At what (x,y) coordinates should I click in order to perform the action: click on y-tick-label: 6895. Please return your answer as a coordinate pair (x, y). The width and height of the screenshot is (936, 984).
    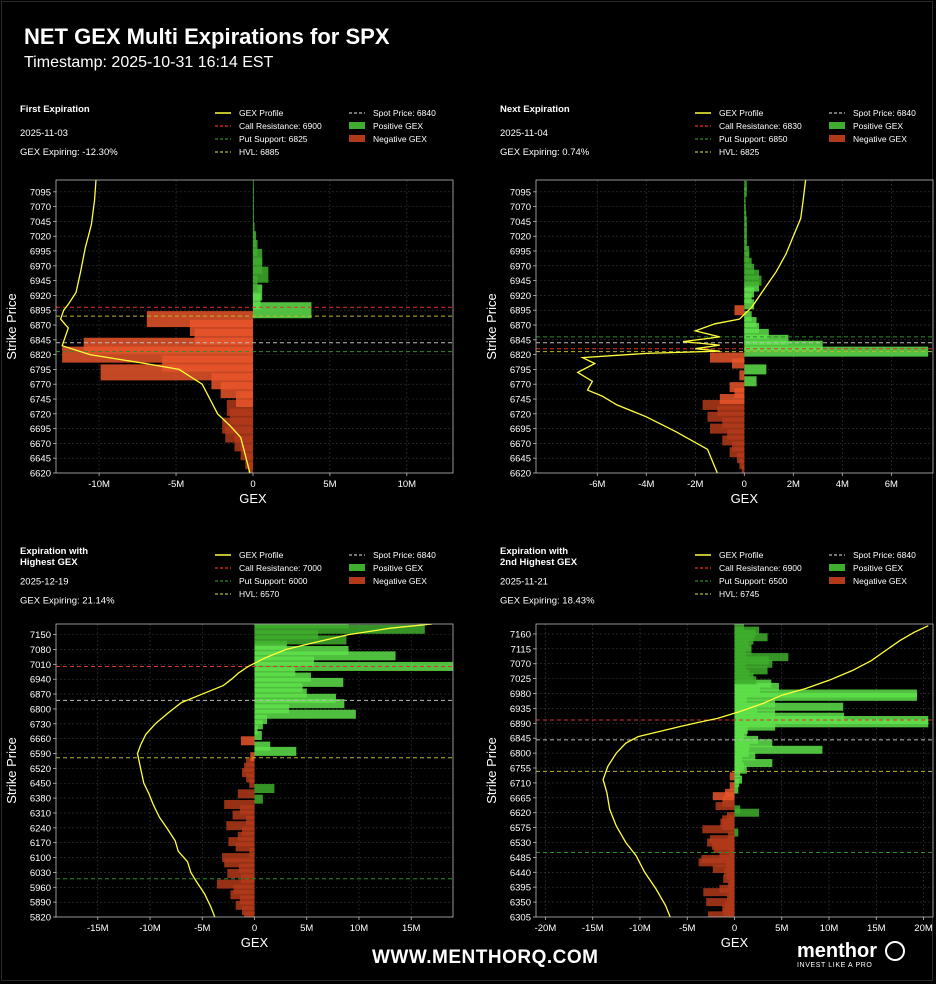
    Looking at the image, I should click on (40, 311).